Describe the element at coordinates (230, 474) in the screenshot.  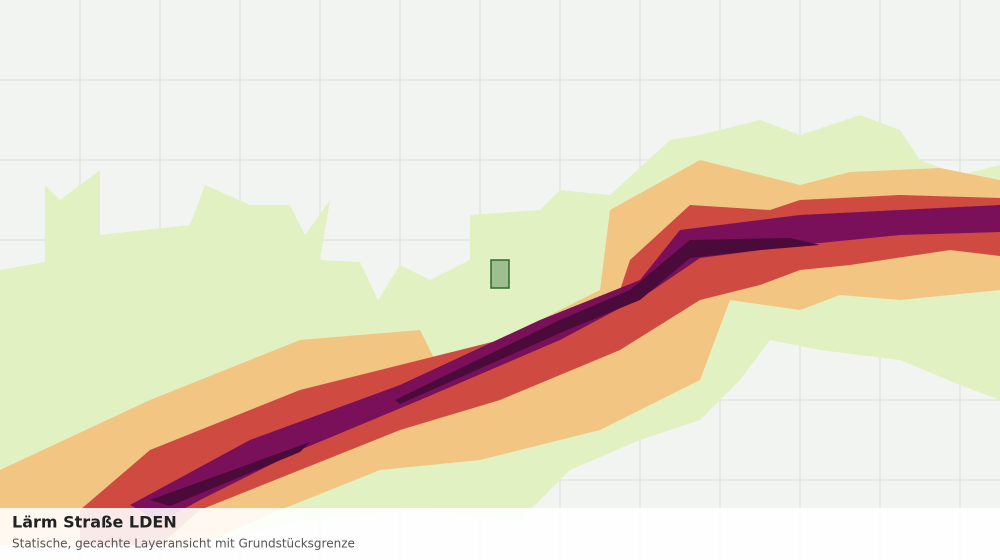
I see `noise-zone-extreme` at that location.